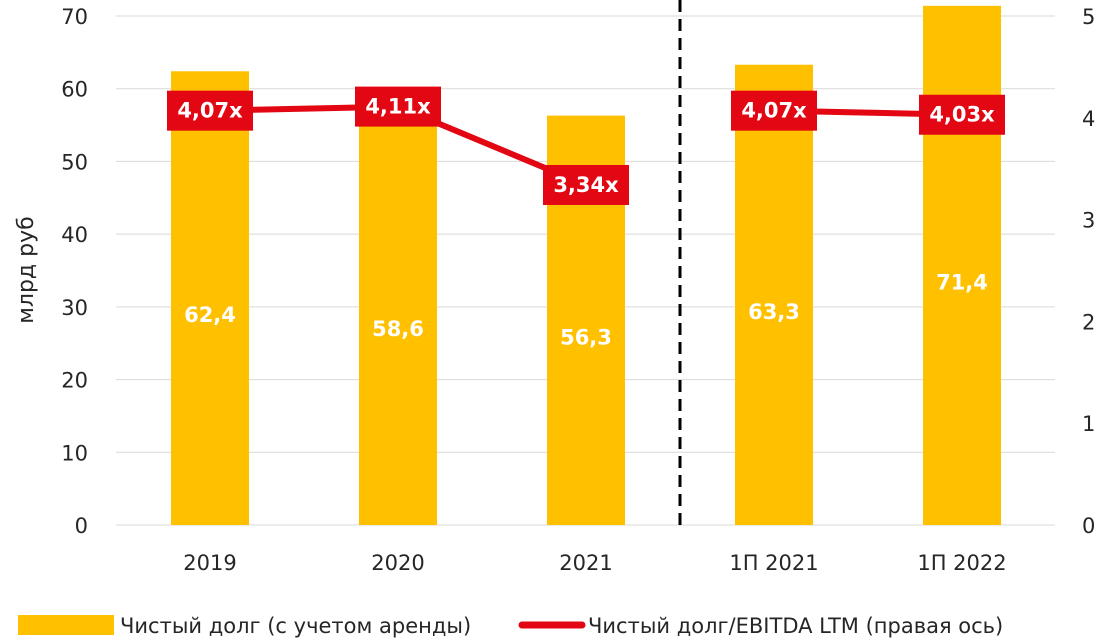 The width and height of the screenshot is (1105, 643). What do you see at coordinates (74, 90) in the screenshot?
I see `y-tick-label: 60` at bounding box center [74, 90].